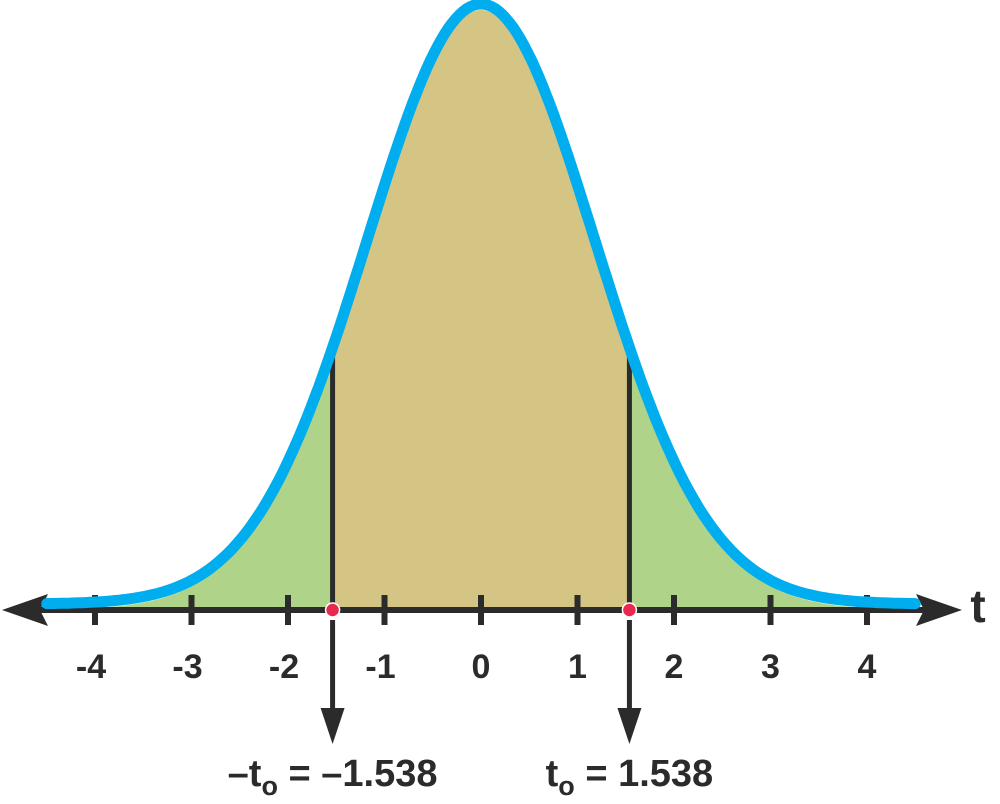 The width and height of the screenshot is (1000, 804). Describe the element at coordinates (380, 667) in the screenshot. I see `x-tick-label: -1` at that location.